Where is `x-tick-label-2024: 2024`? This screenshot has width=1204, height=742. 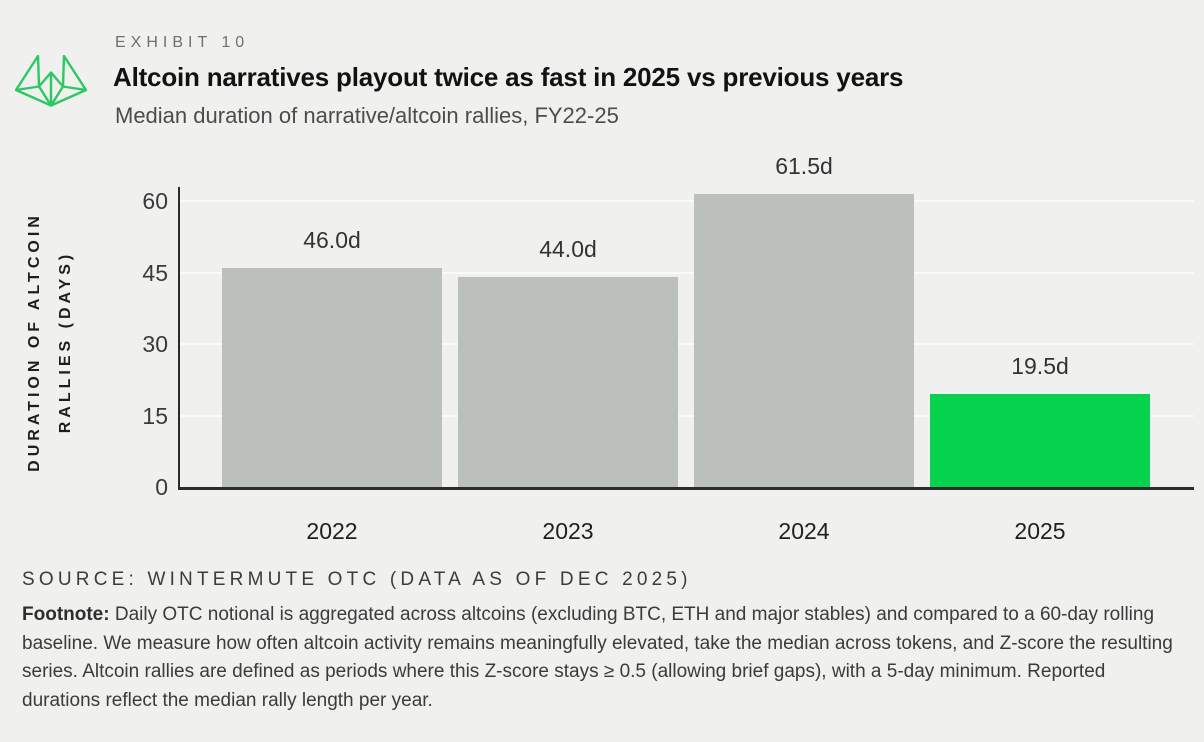 x-tick-label-2024: 2024 is located at coordinates (804, 531).